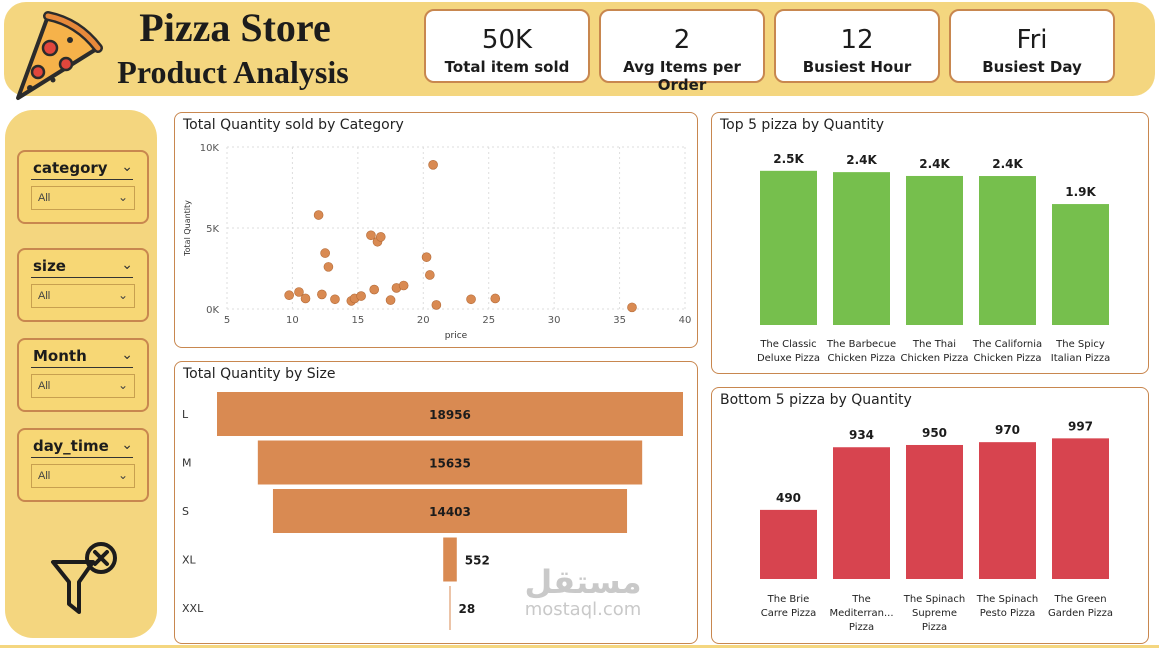 The width and height of the screenshot is (1159, 648). I want to click on x-axis-label: price, so click(456, 336).